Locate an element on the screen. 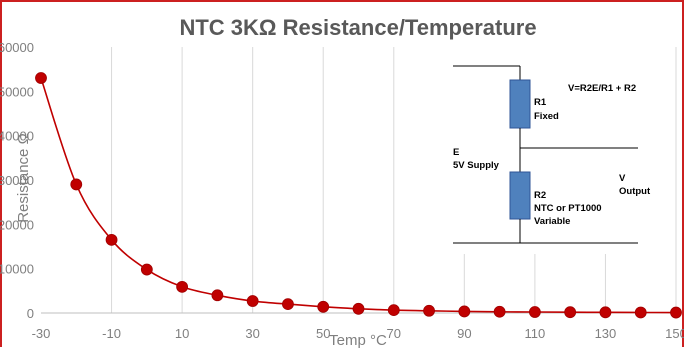 The width and height of the screenshot is (684, 349). x-axis-label: Temp °C is located at coordinates (358, 340).